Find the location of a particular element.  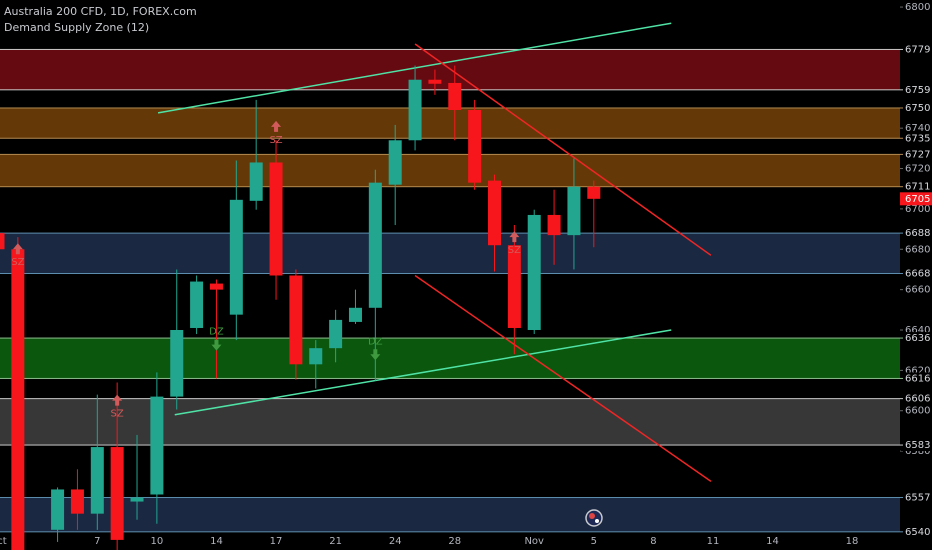

zone-edge-label: 6636 is located at coordinates (917, 338).